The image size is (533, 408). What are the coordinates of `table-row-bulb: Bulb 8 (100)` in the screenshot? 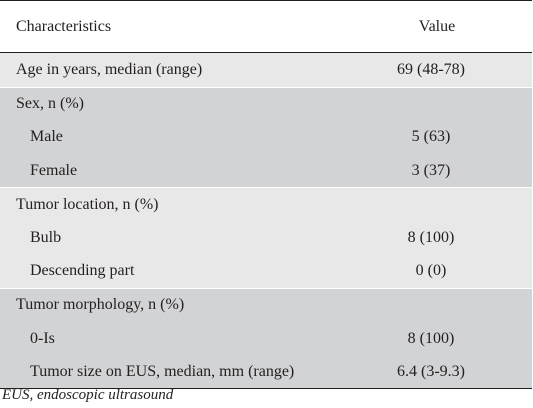 It's located at (266, 237).